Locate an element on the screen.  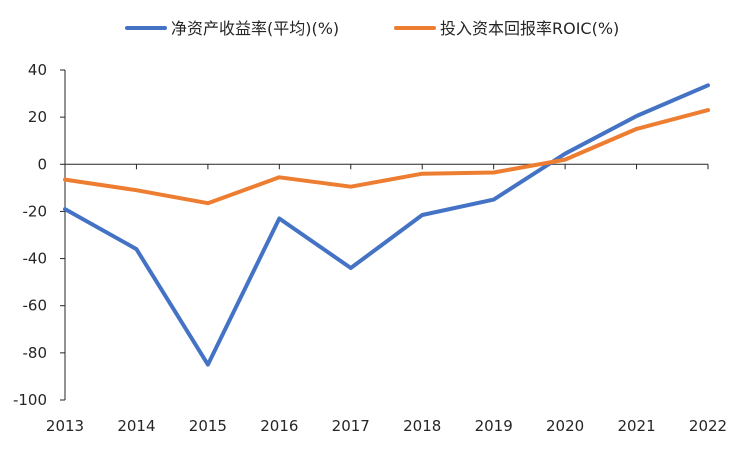
x-tick-label: 2018 is located at coordinates (422, 426).